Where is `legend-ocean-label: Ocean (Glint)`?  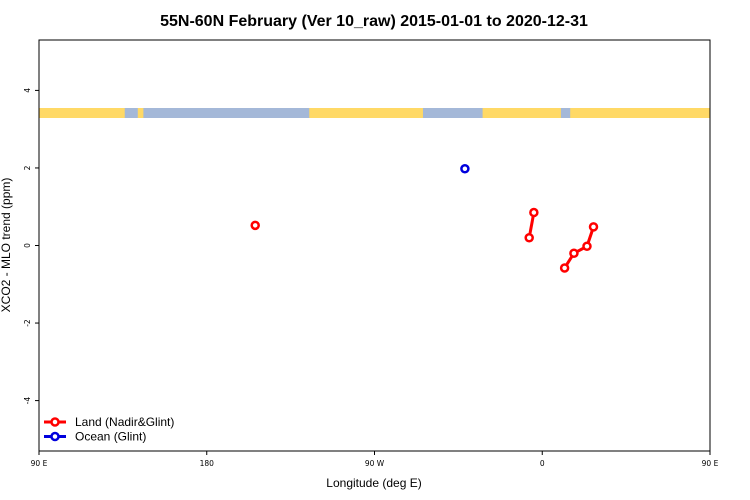
legend-ocean-label: Ocean (Glint) is located at coordinates (110, 437).